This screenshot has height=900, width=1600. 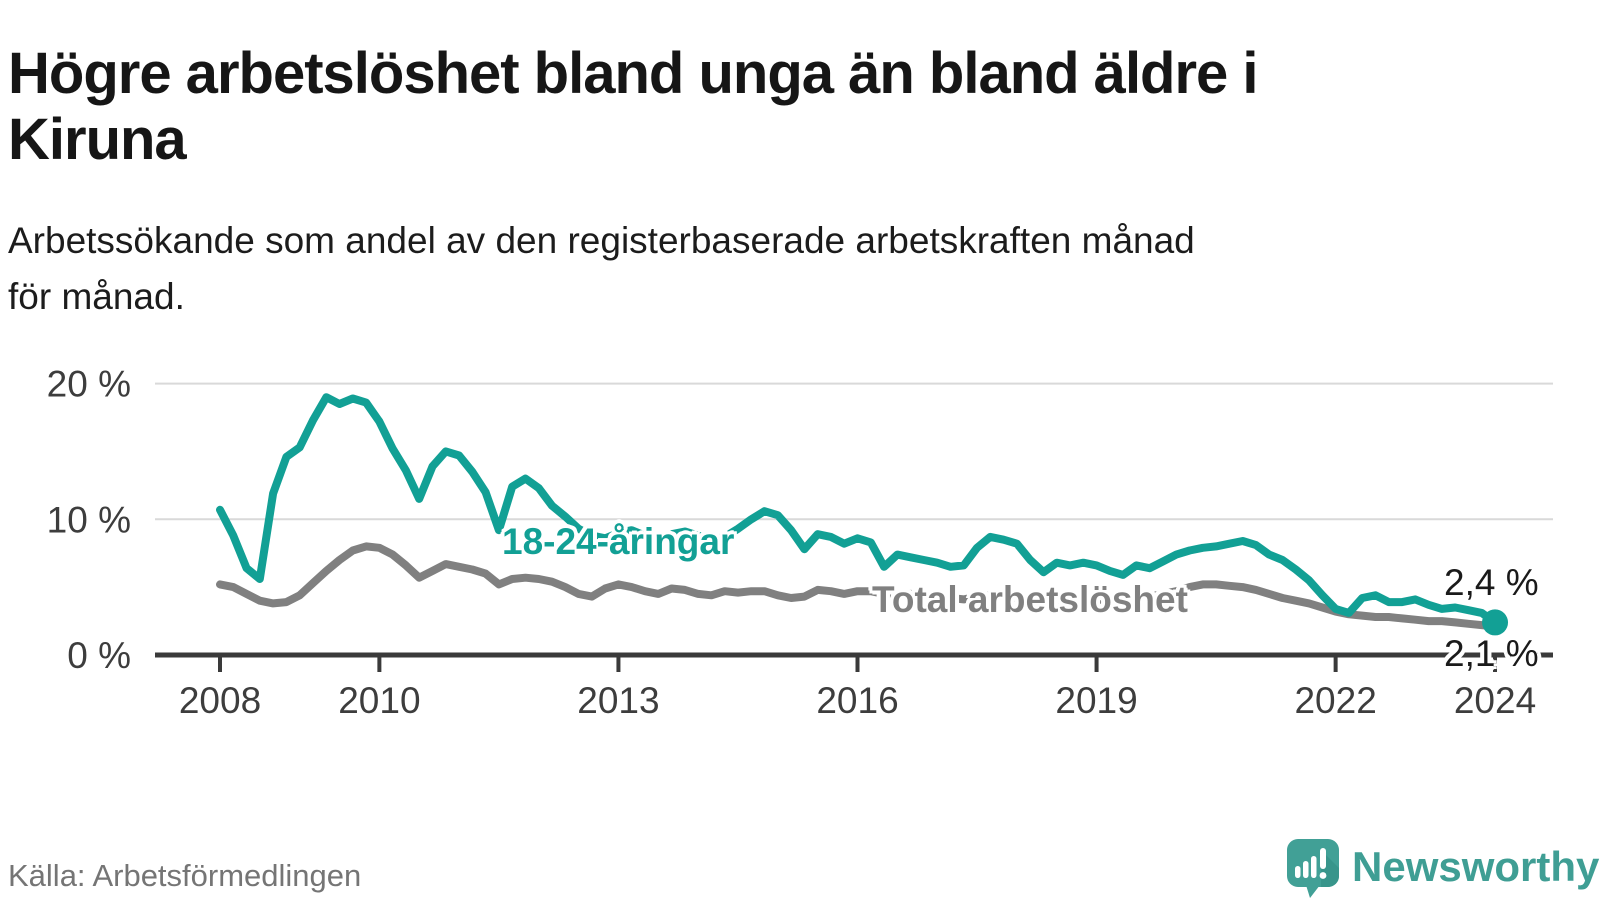 I want to click on series-line-Total arbetslöshet, so click(x=857, y=586).